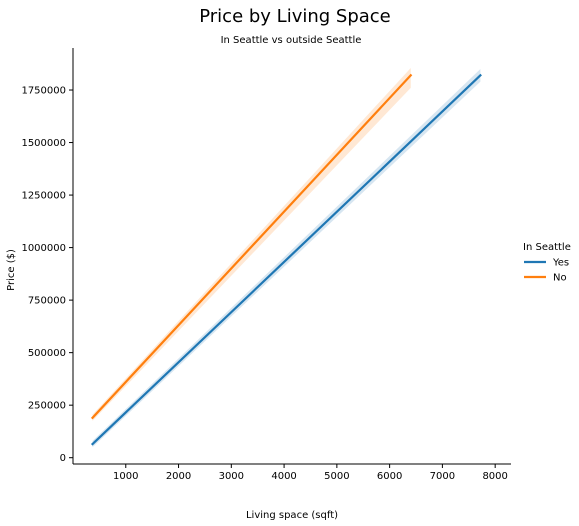 The width and height of the screenshot is (579, 526). Describe the element at coordinates (291, 40) in the screenshot. I see `chart-subtitle: In Seattle vs outside Seattle` at that location.